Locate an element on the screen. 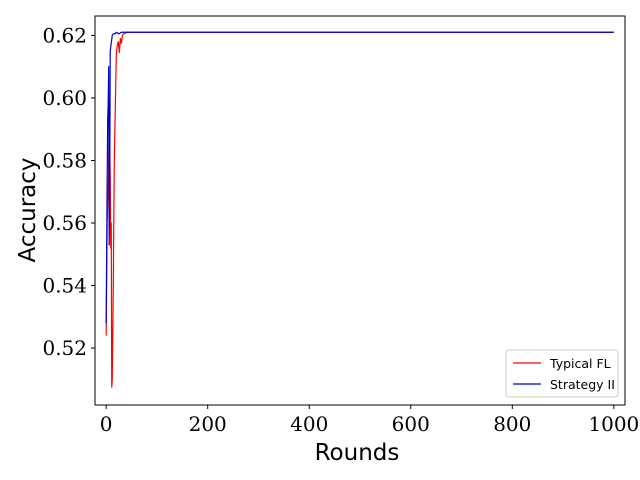 The height and width of the screenshot is (480, 640). y-axis-label: Accuracy is located at coordinates (28, 209).